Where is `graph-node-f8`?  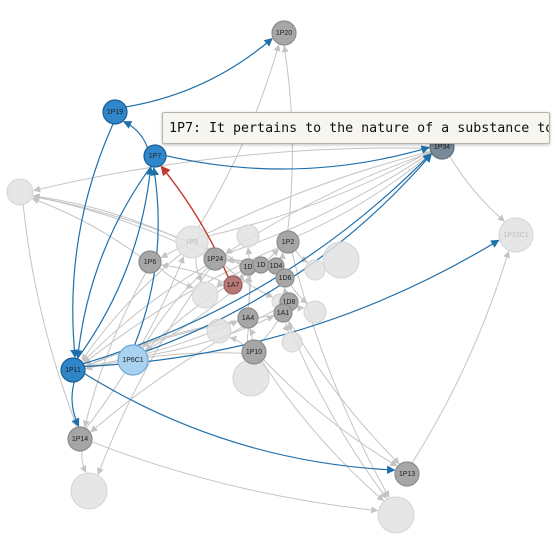 graph-node-f8 is located at coordinates (315, 270).